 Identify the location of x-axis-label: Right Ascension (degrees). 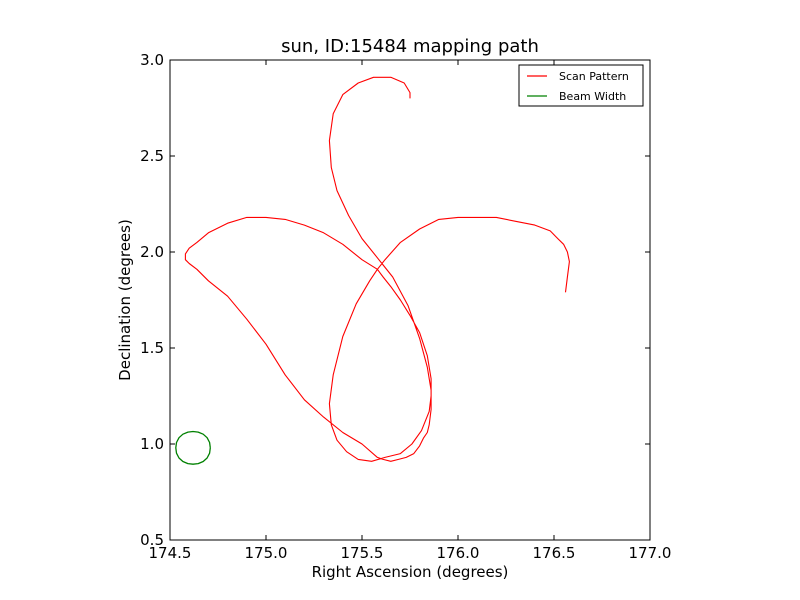
(410, 572).